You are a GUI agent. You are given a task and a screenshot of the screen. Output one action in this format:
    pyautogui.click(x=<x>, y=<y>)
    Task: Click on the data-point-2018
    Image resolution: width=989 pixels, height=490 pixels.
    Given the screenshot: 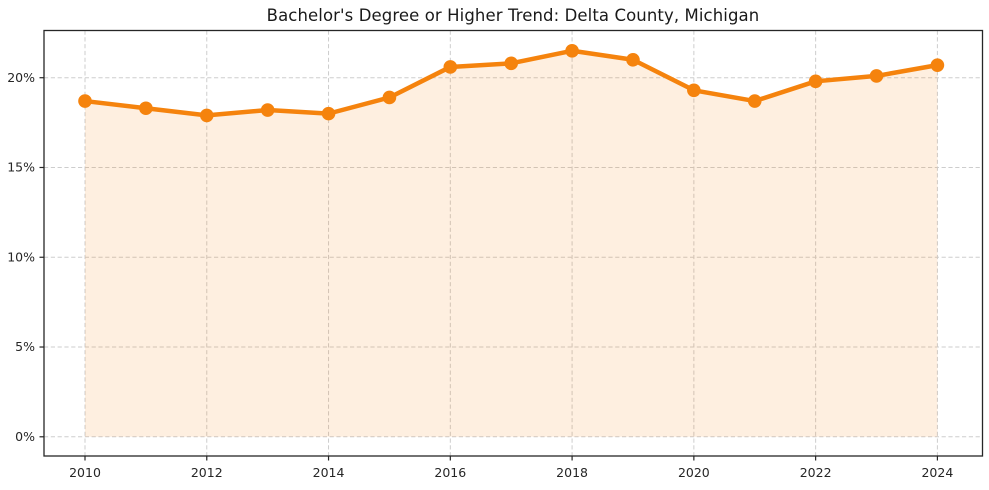 What is the action you would take?
    pyautogui.click(x=572, y=50)
    